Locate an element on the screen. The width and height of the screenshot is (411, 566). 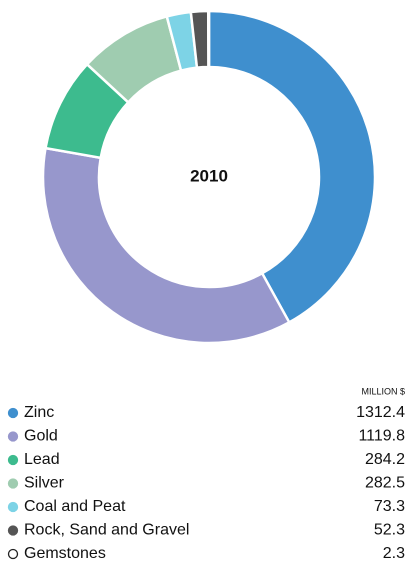
slice is located at coordinates (208, 39).